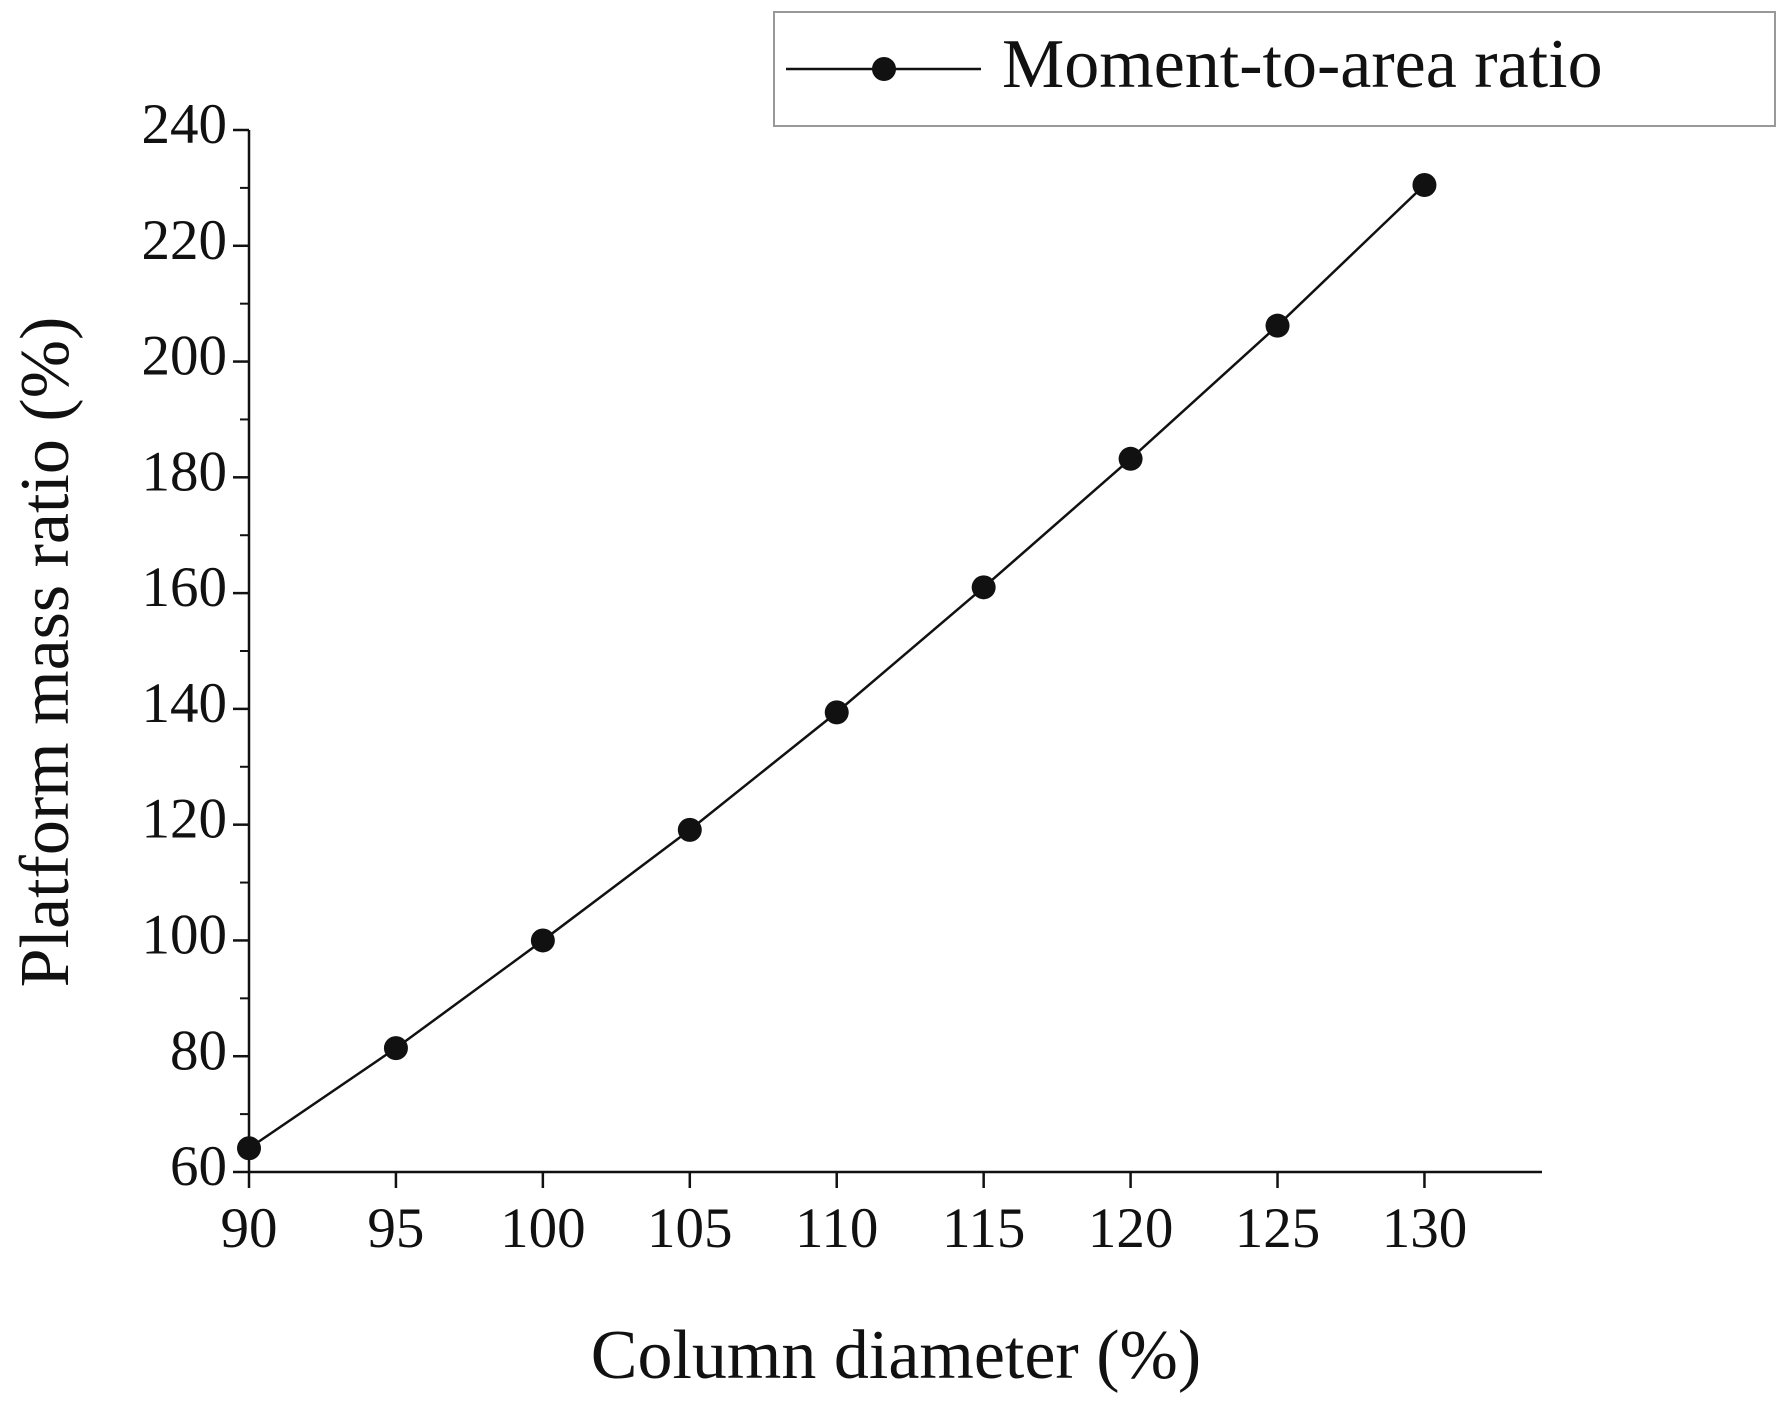 The image size is (1779, 1421). I want to click on y-tick-label: 60, so click(198, 1166).